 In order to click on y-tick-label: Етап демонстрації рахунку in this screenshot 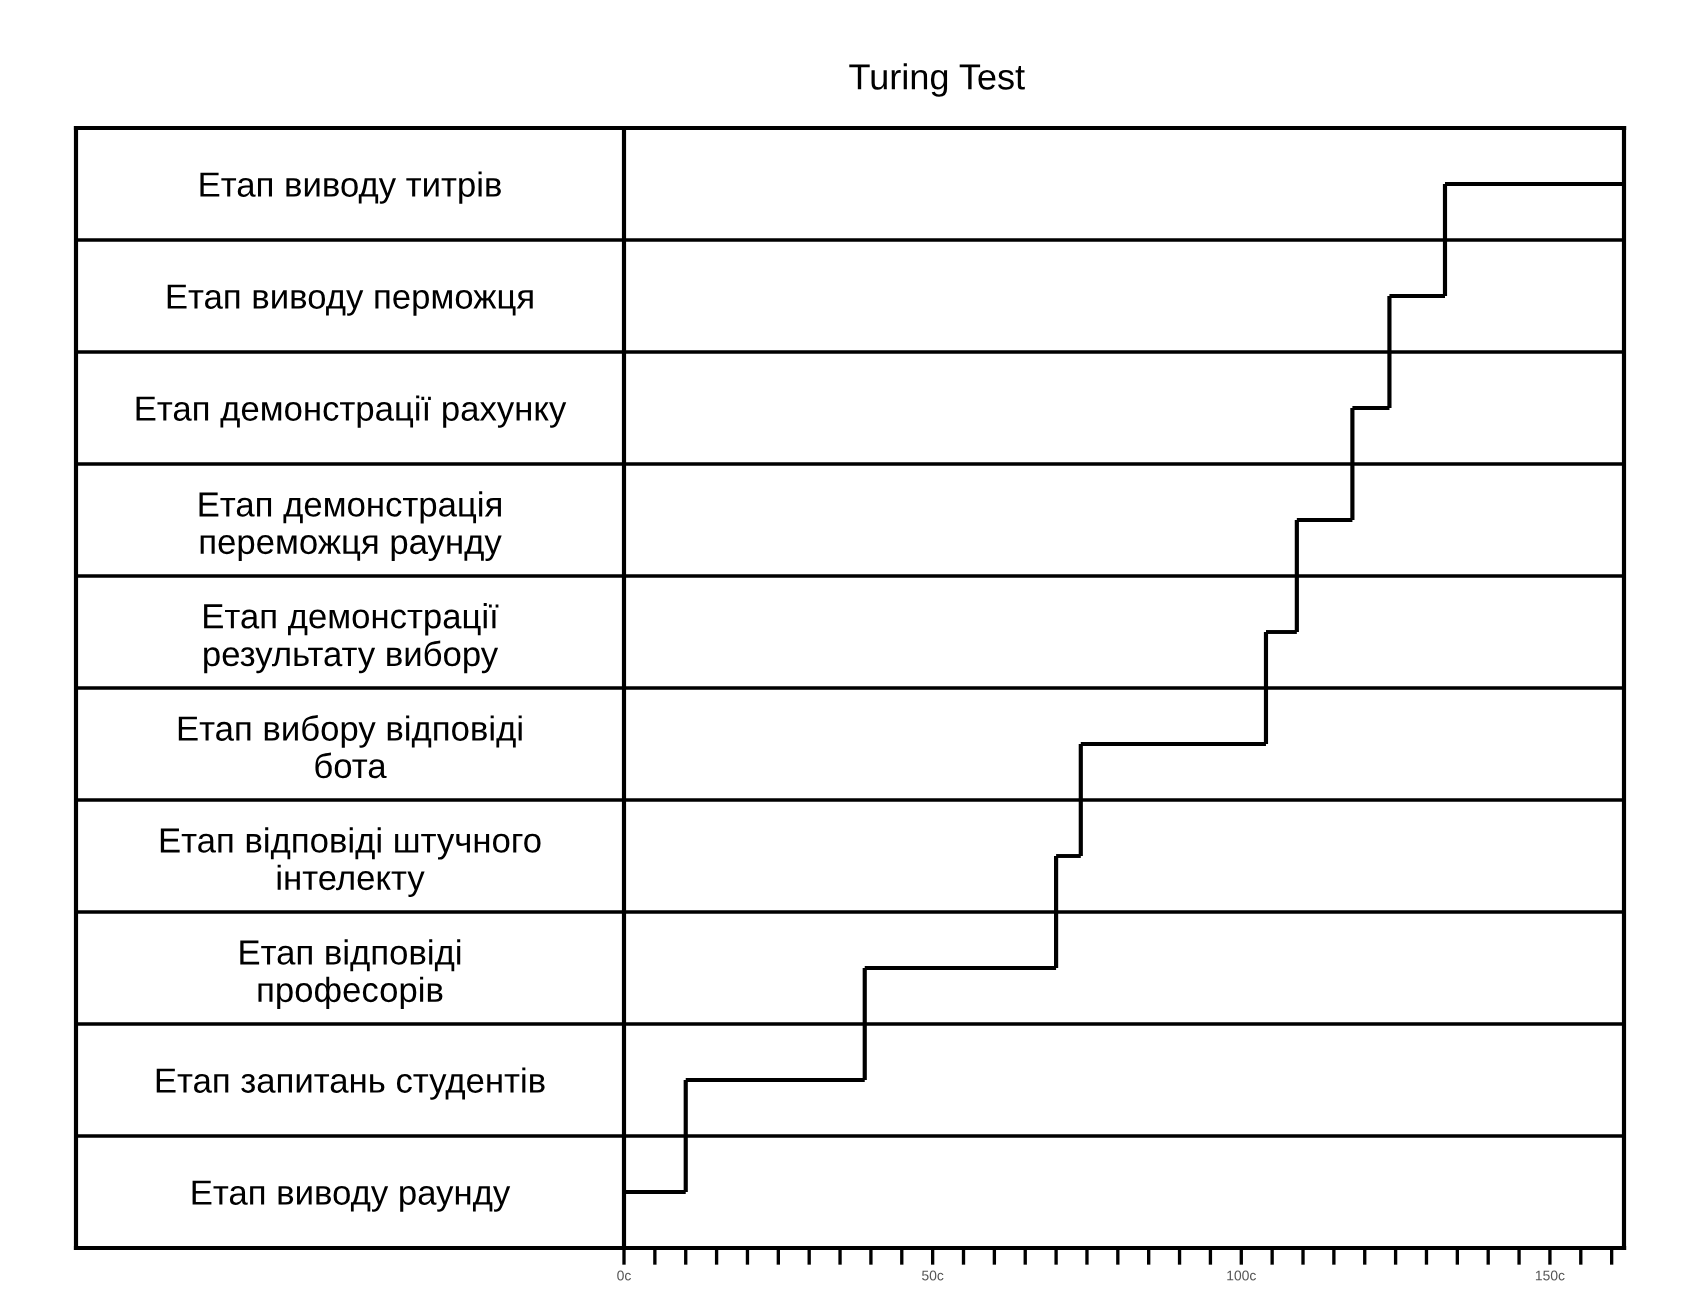, I will do `click(351, 411)`.